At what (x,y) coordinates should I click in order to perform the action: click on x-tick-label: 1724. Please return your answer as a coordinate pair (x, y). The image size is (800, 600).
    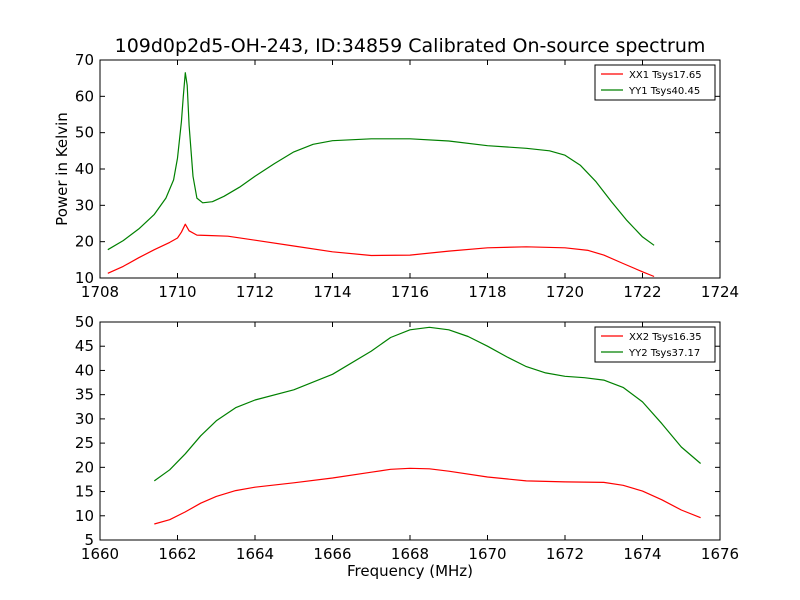
    Looking at the image, I should click on (720, 292).